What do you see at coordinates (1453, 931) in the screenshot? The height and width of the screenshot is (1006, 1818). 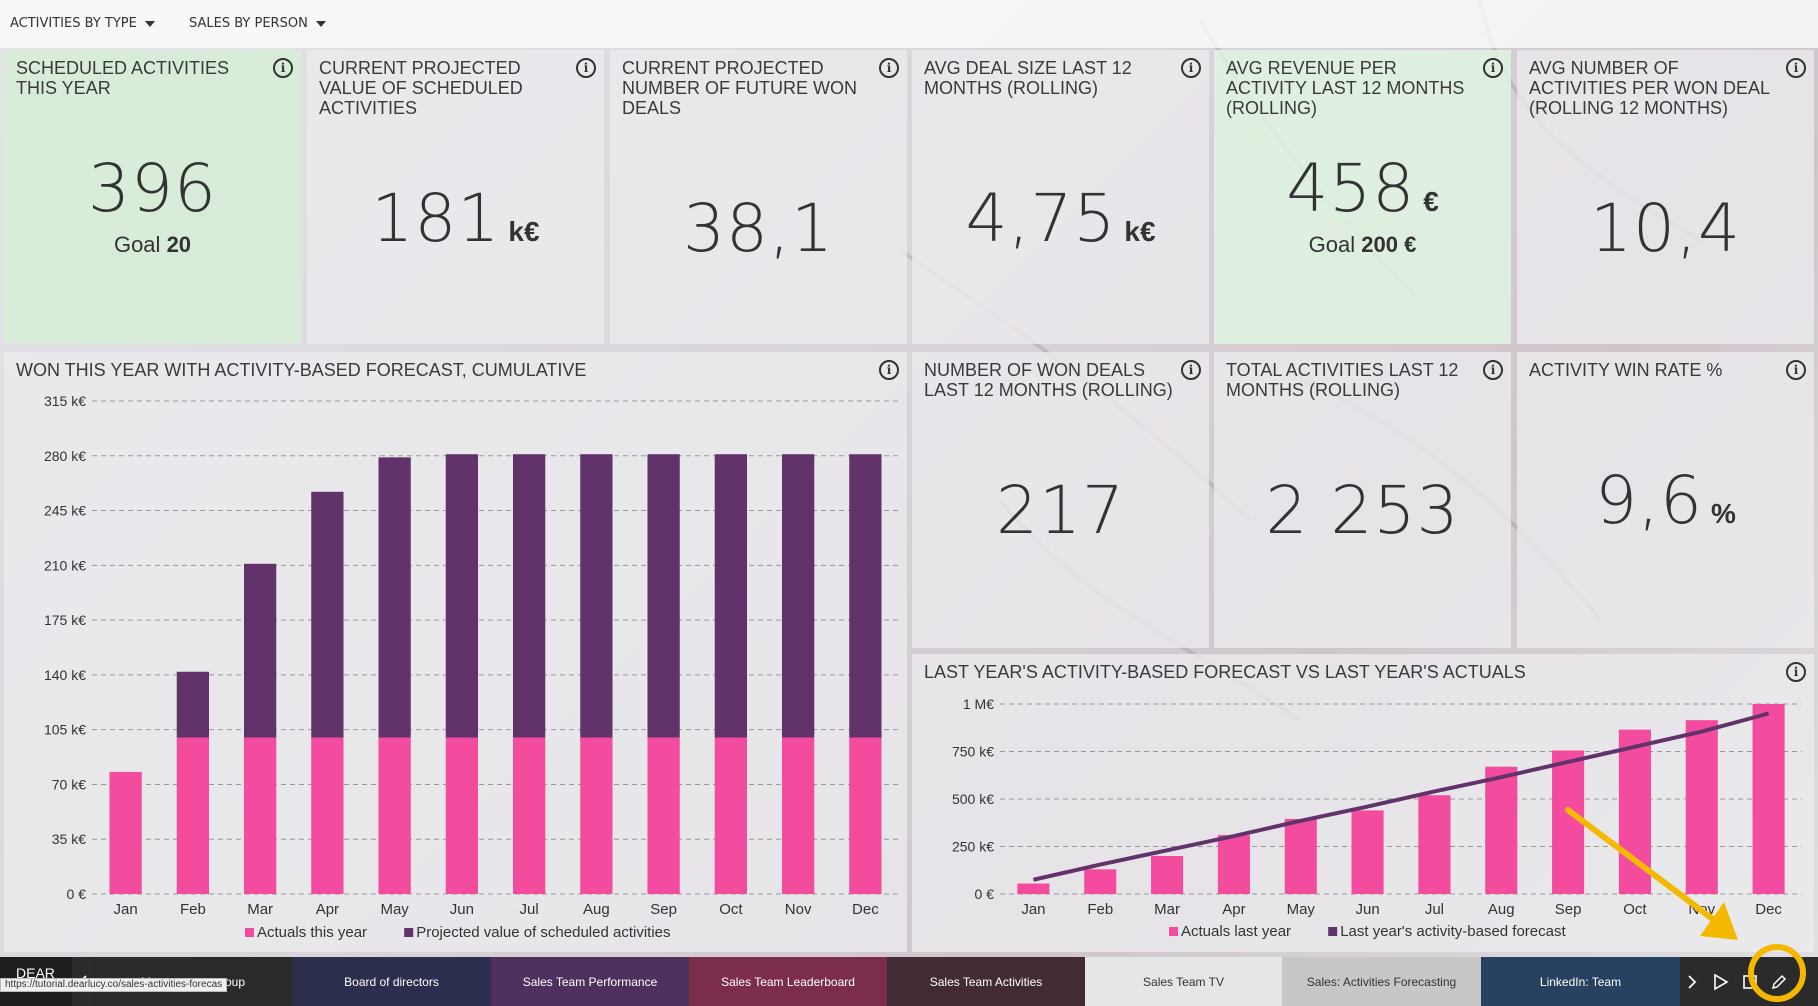 I see `legend-label: Last year's activity-based forecast` at bounding box center [1453, 931].